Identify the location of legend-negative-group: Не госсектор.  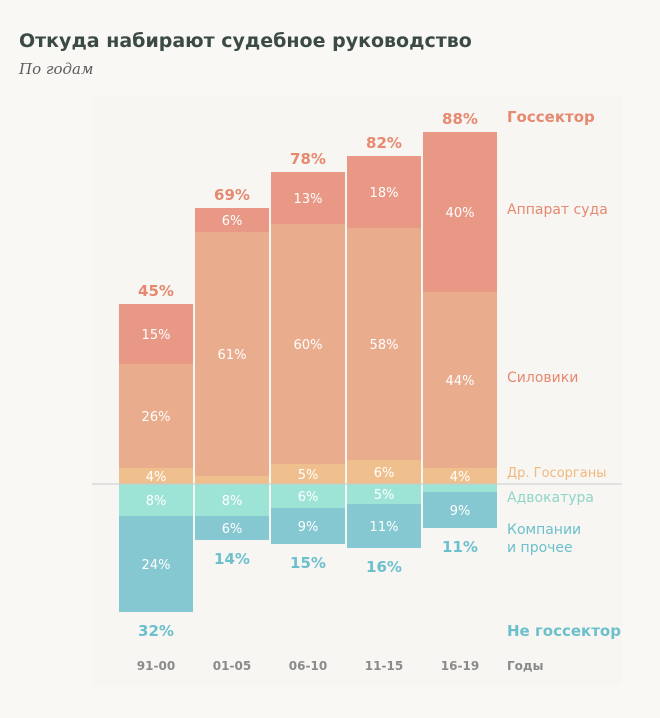
(564, 631).